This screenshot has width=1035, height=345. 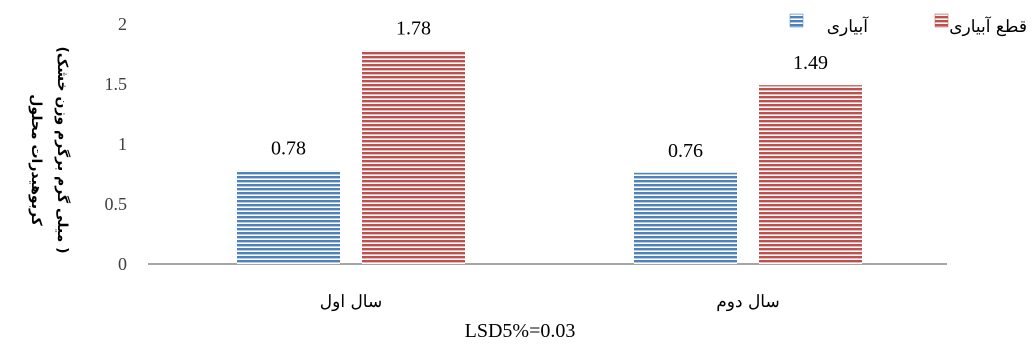 What do you see at coordinates (413, 28) in the screenshot?
I see `bar-value-label: 1.78` at bounding box center [413, 28].